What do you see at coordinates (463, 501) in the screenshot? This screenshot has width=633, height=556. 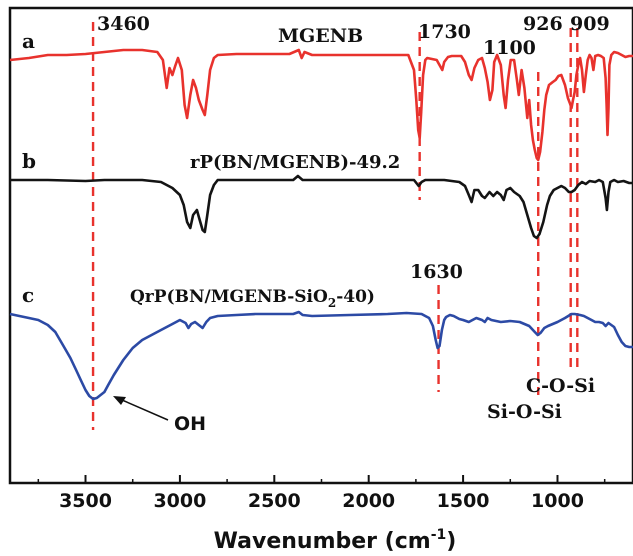 I see `x-tick-label-1500: 1500` at bounding box center [463, 501].